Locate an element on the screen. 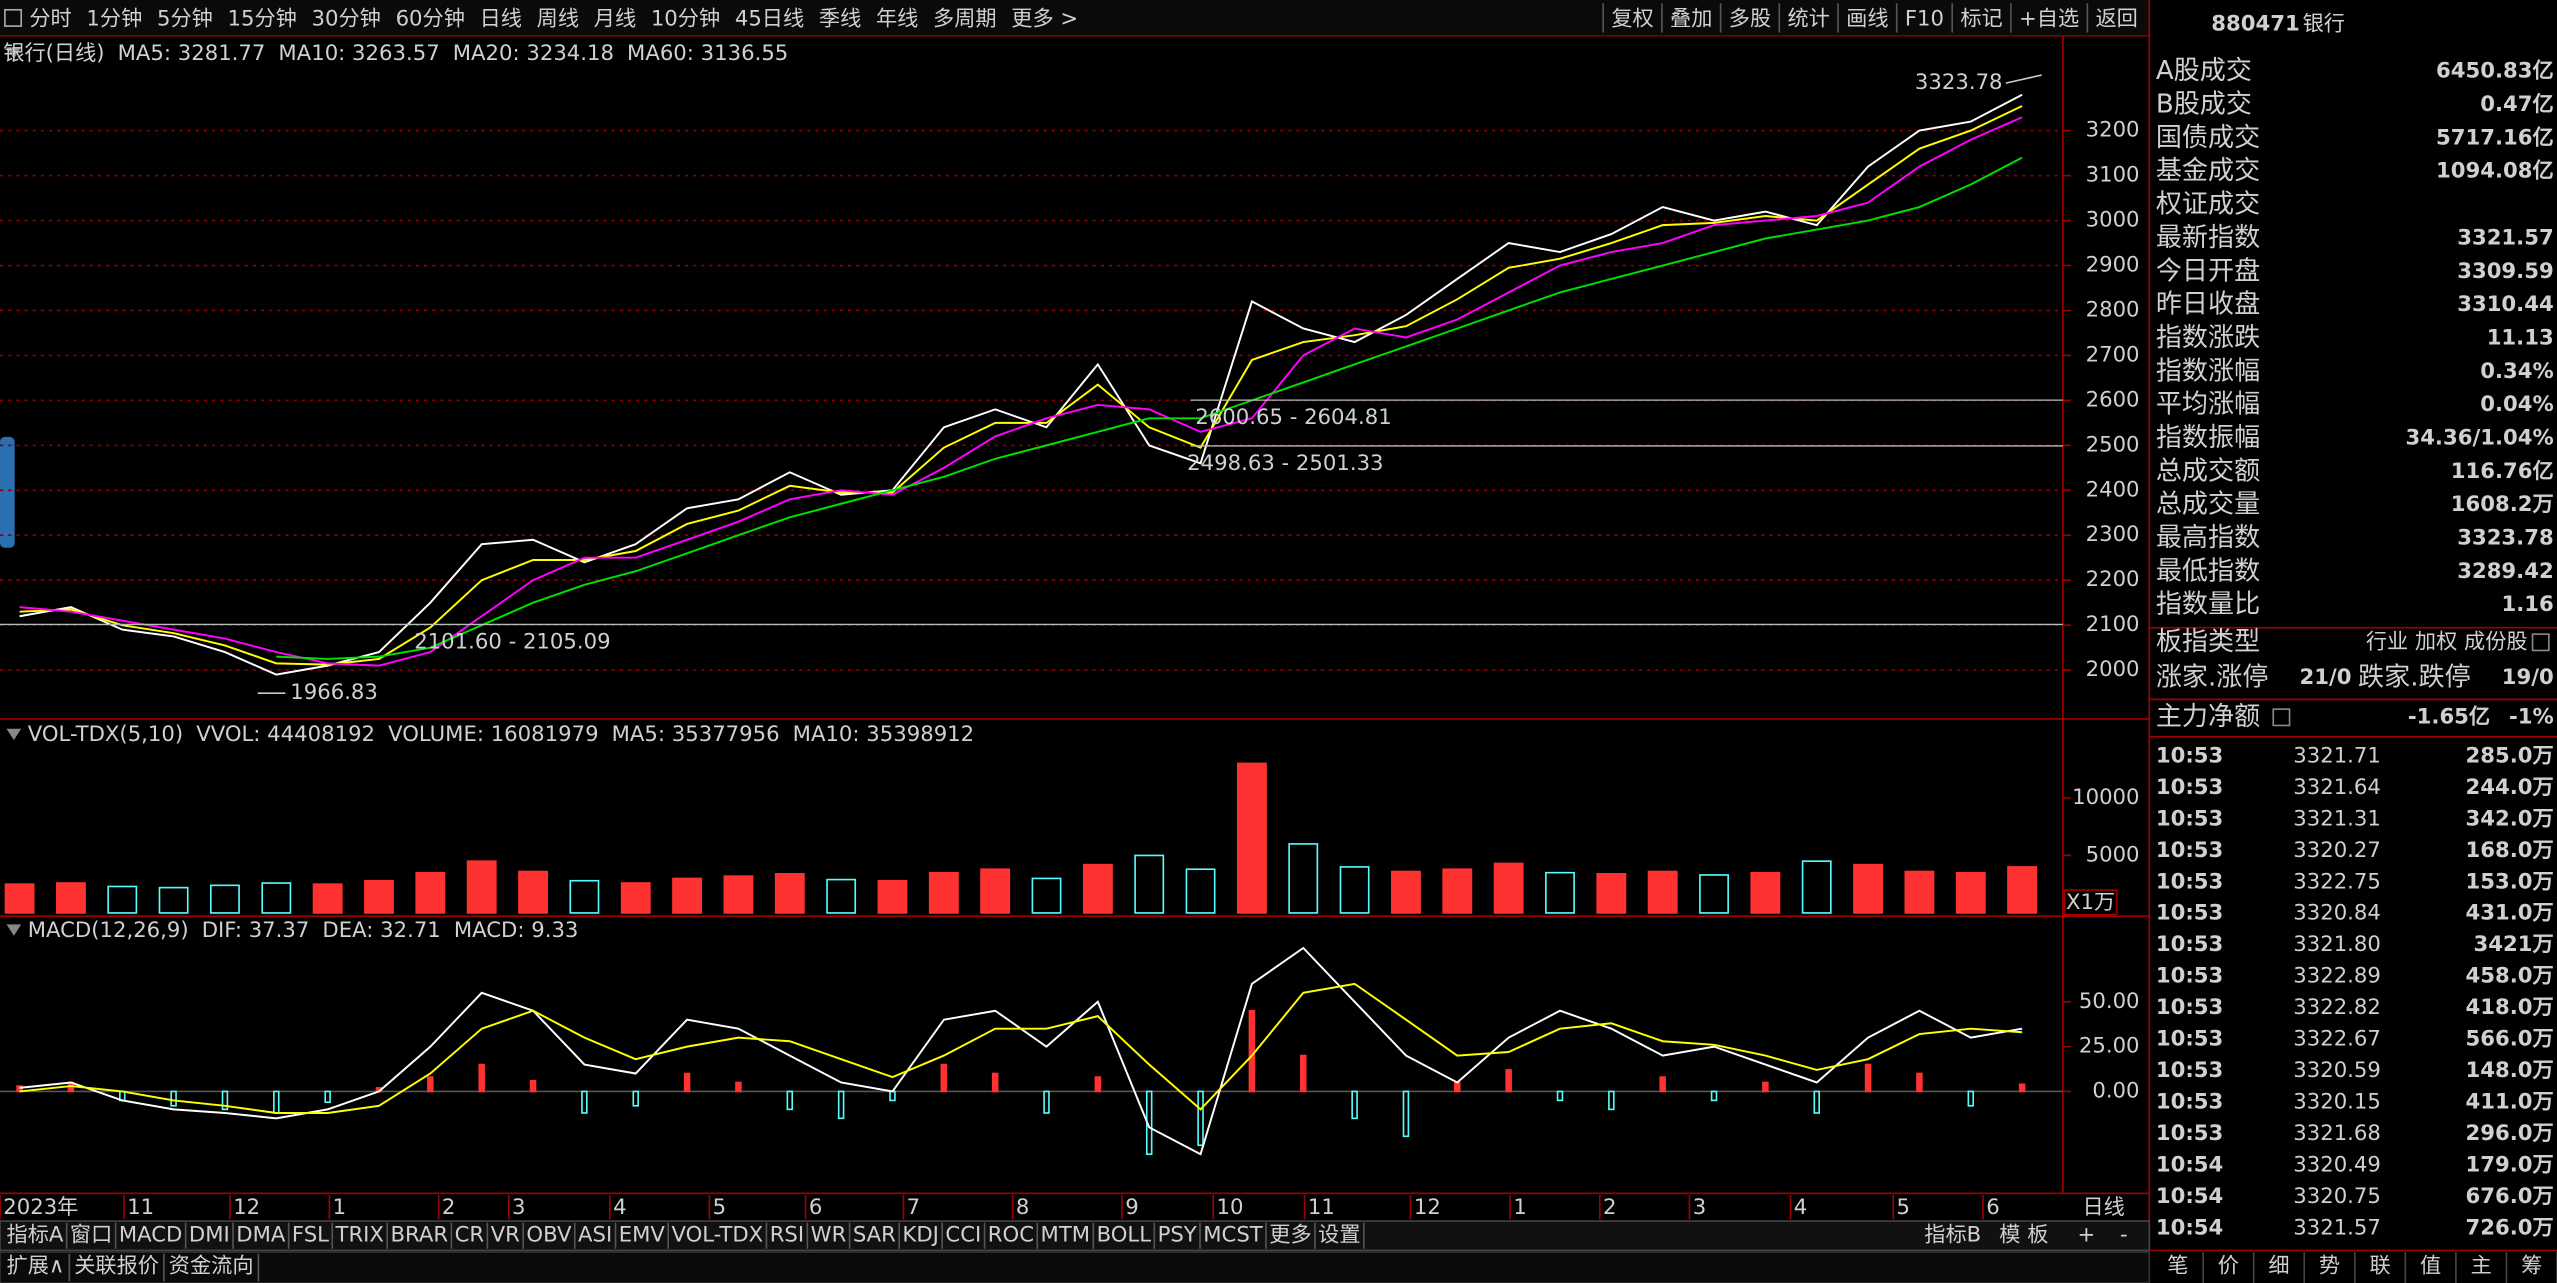 The height and width of the screenshot is (1283, 2557). extra-tab: 关联报价 is located at coordinates (116, 1265).